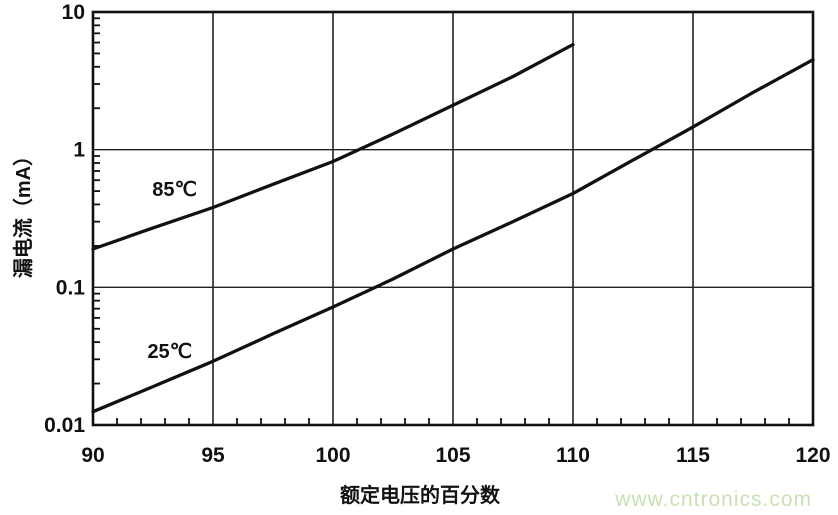 Image resolution: width=838 pixels, height=515 pixels. I want to click on y-tick-label: 10, so click(73, 12).